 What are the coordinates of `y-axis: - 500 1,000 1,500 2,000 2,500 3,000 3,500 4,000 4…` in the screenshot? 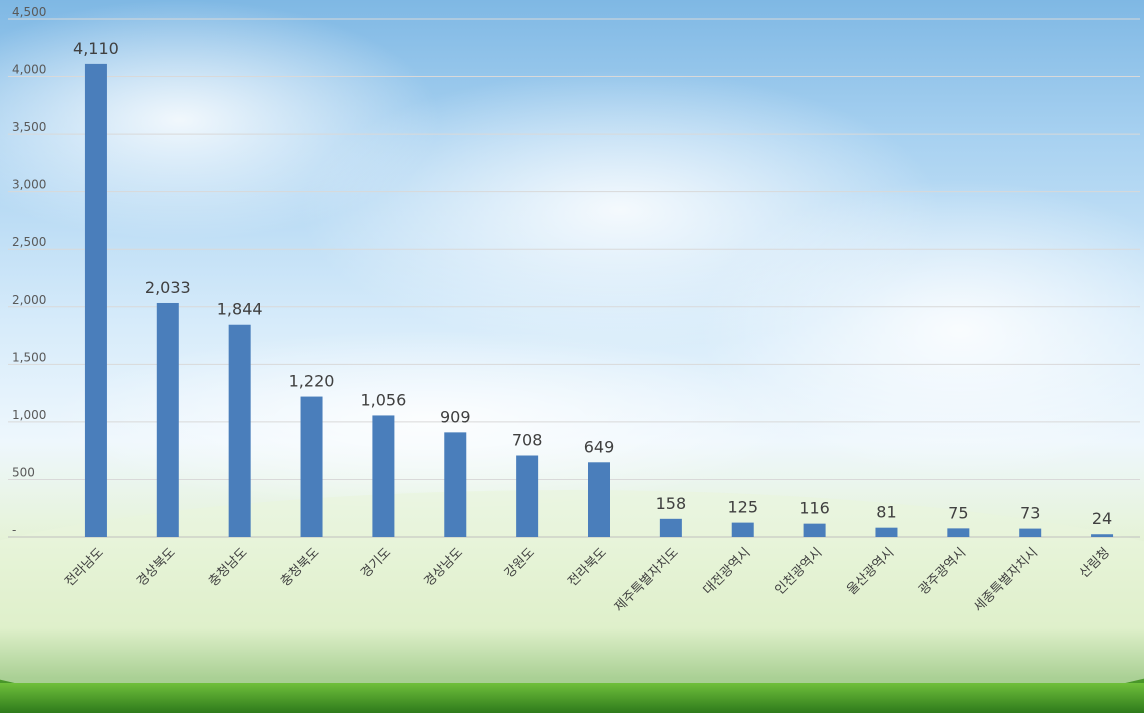 It's located at (29, 271).